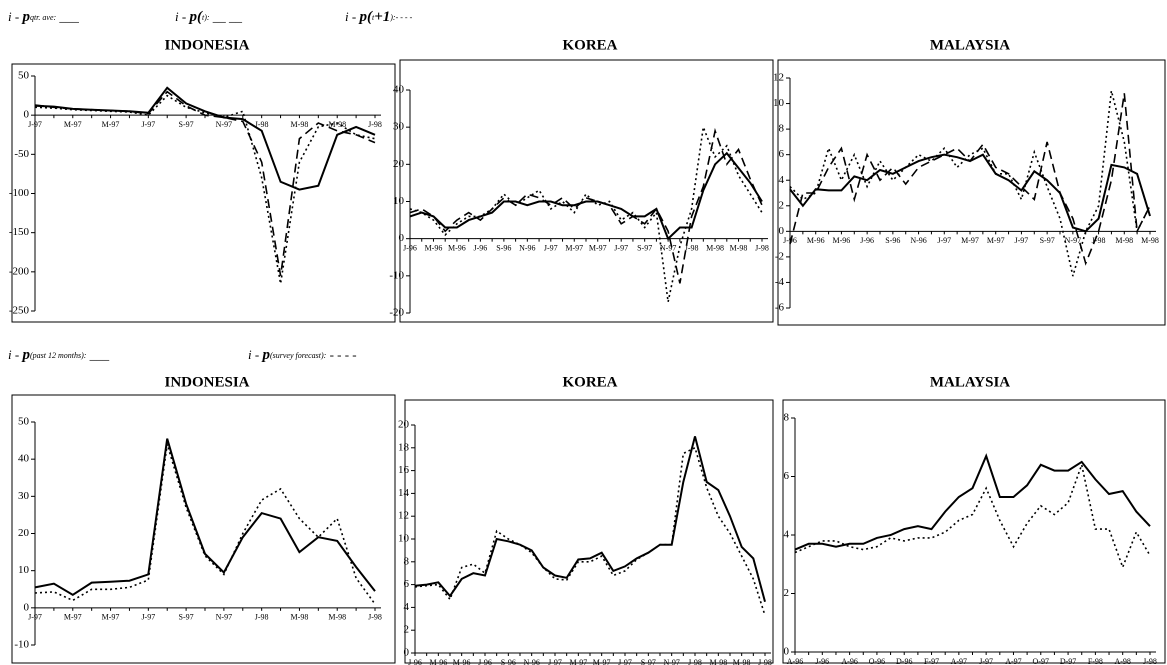  Describe the element at coordinates (787, 535) in the screenshot. I see `y-tick-label: 4` at that location.